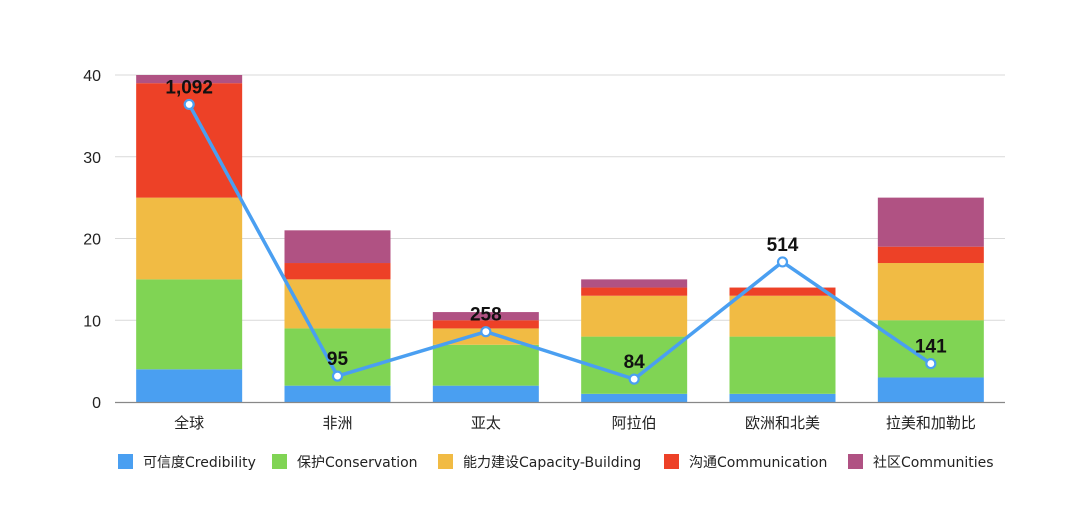  I want to click on y-tick-label: 10, so click(92, 321).